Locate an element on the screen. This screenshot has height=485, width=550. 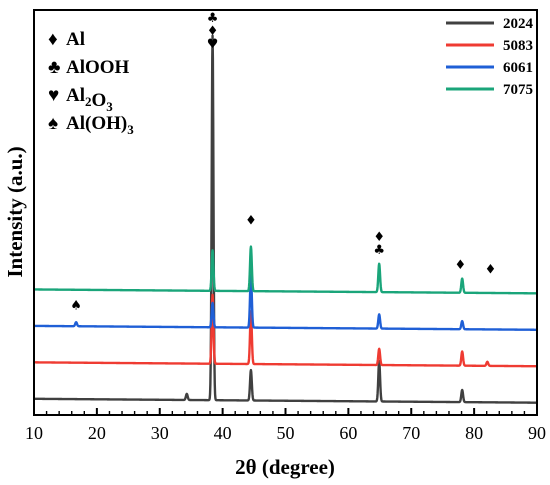
peak-marker: ♣♦♥ is located at coordinates (213, 31).